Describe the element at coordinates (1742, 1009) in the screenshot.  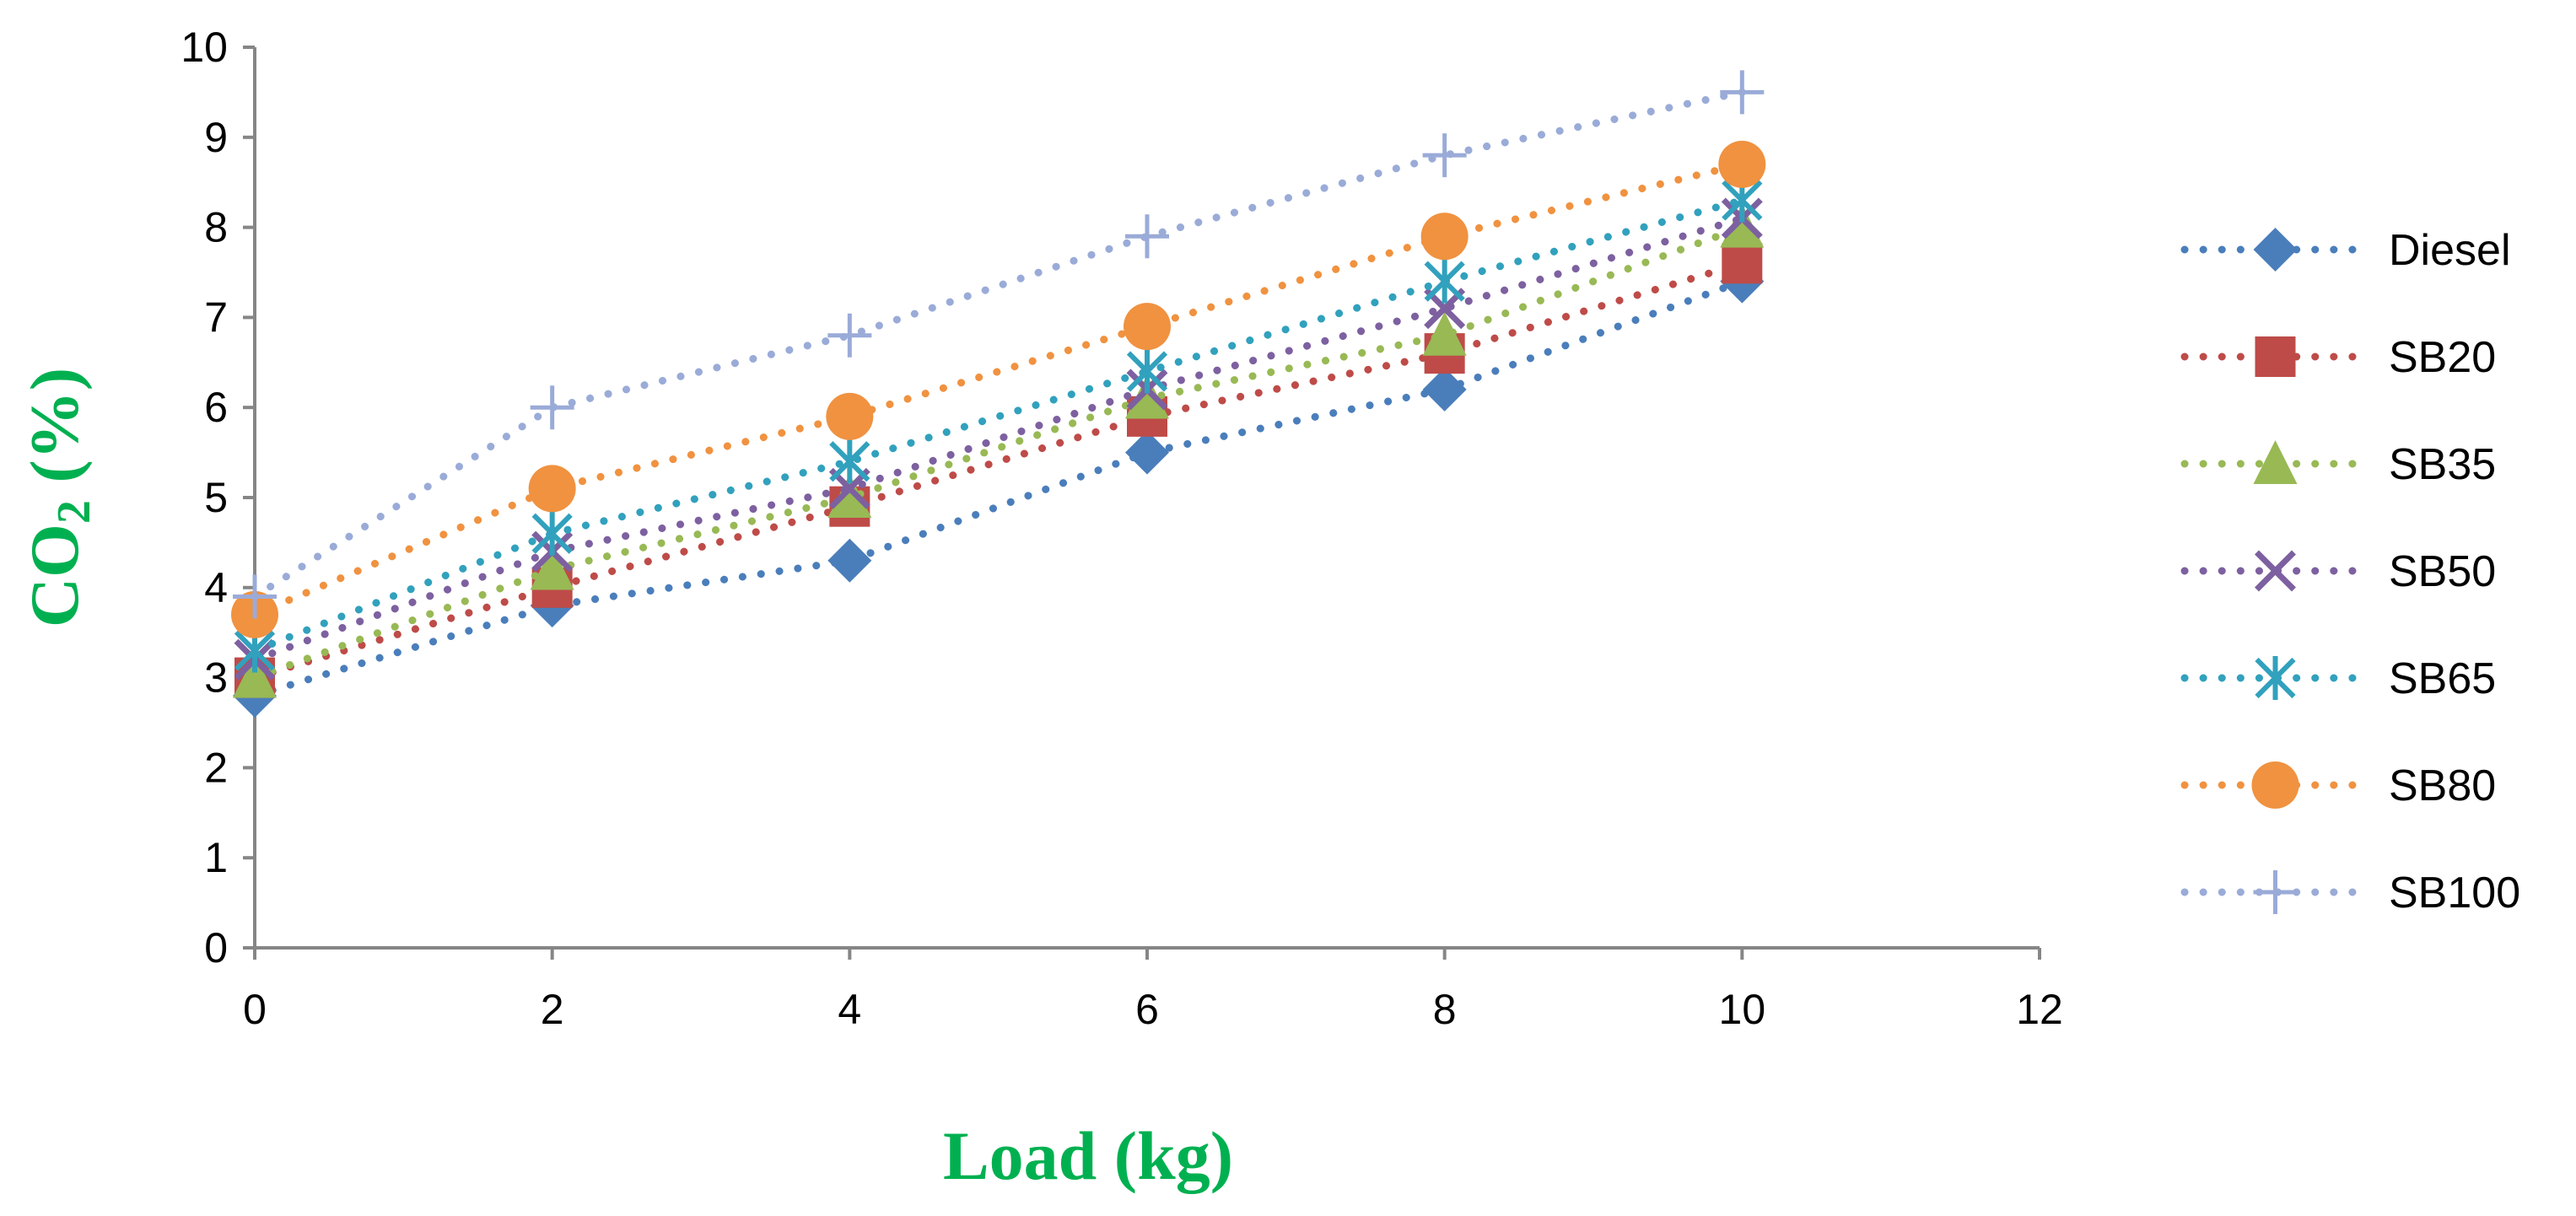
I see `x-tick-label: 10` at that location.